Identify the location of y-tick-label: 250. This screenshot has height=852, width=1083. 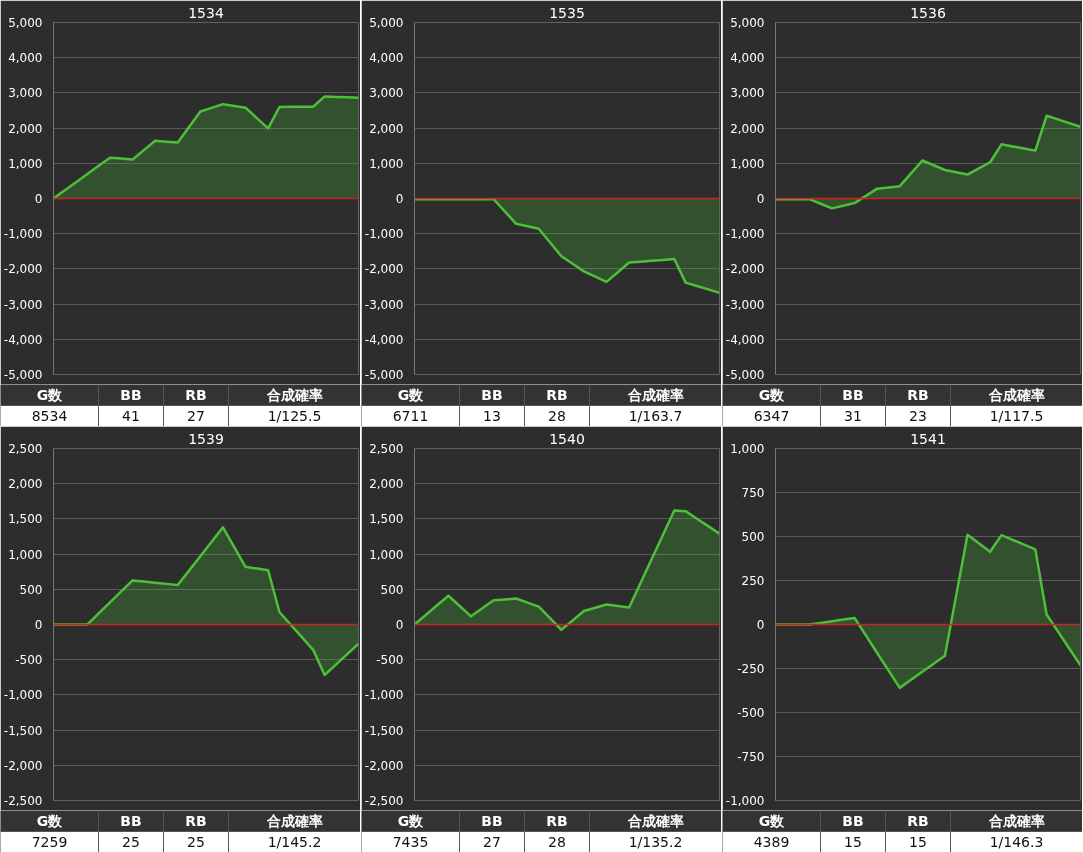
(753, 581).